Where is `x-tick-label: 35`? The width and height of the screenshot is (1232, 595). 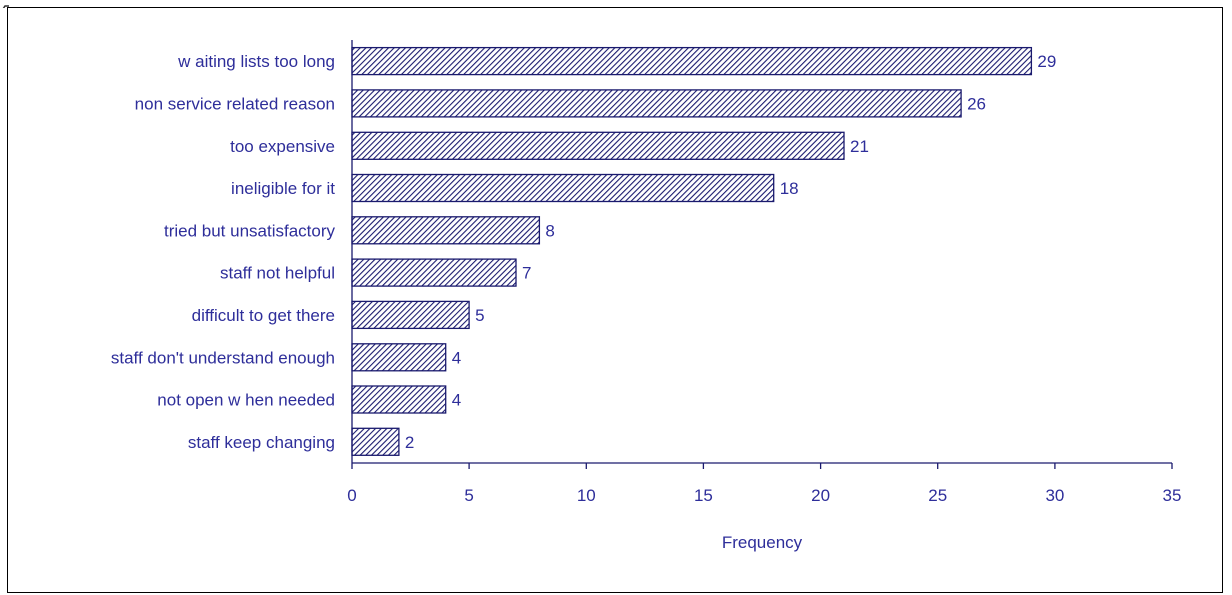
x-tick-label: 35 is located at coordinates (1172, 495).